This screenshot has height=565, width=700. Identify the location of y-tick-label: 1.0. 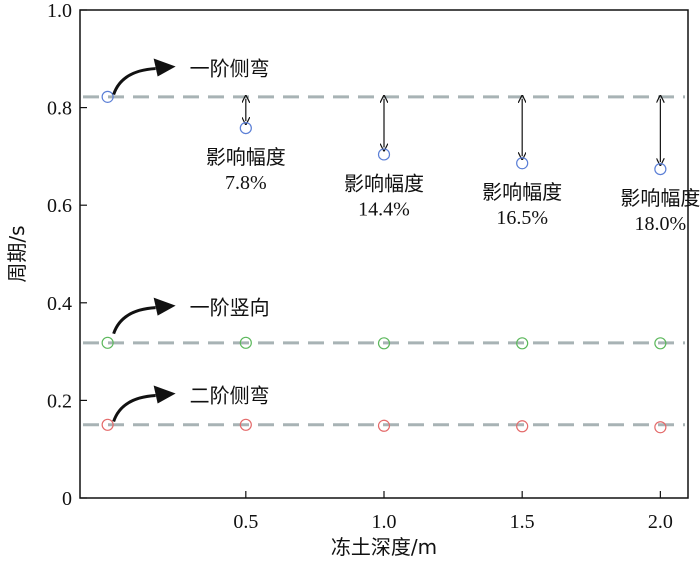
(59, 11).